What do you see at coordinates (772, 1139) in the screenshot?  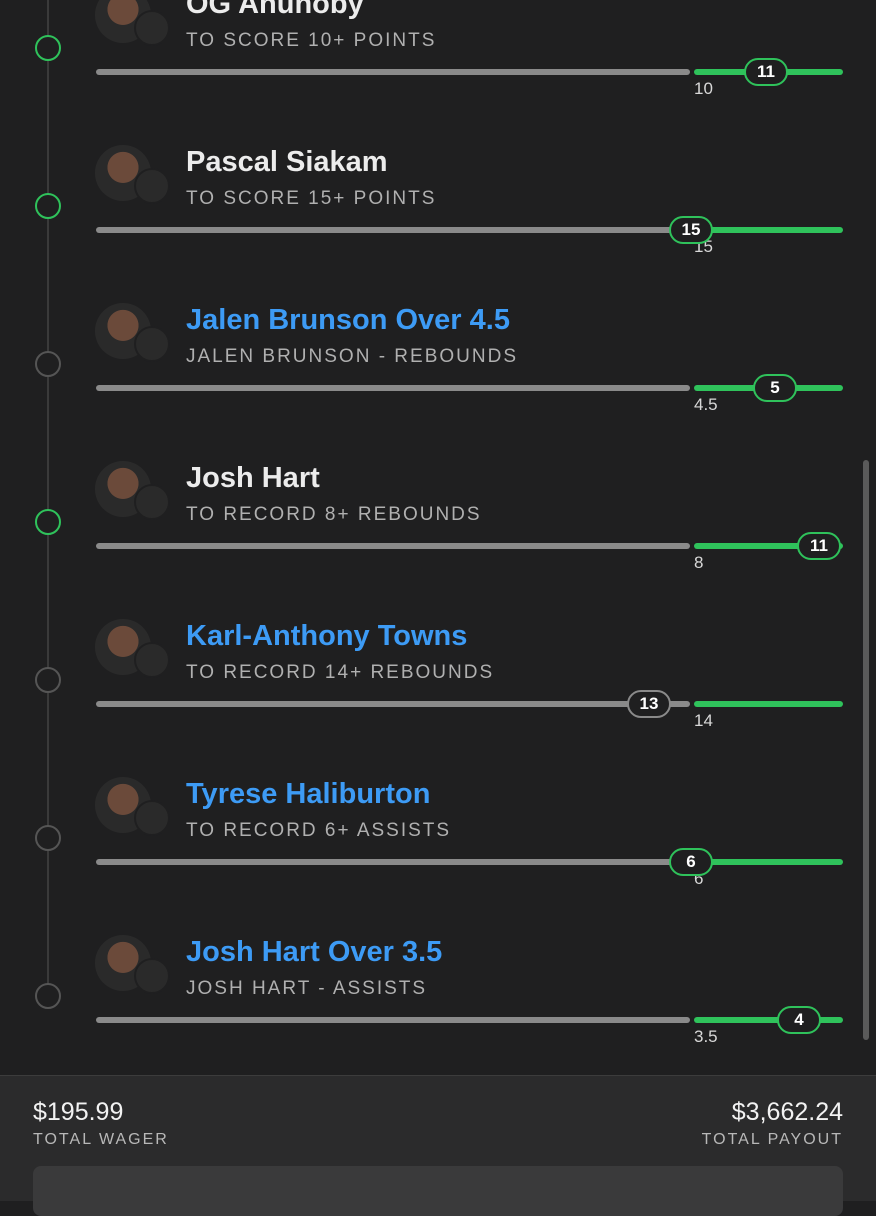 I see `payout-label: TOTAL PAYOUT` at bounding box center [772, 1139].